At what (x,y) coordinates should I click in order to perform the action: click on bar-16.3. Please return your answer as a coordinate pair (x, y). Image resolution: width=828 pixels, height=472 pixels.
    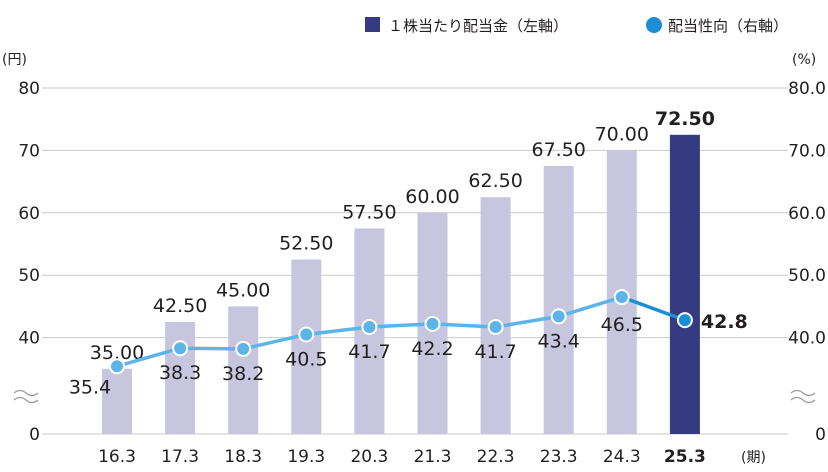
    Looking at the image, I should click on (117, 401).